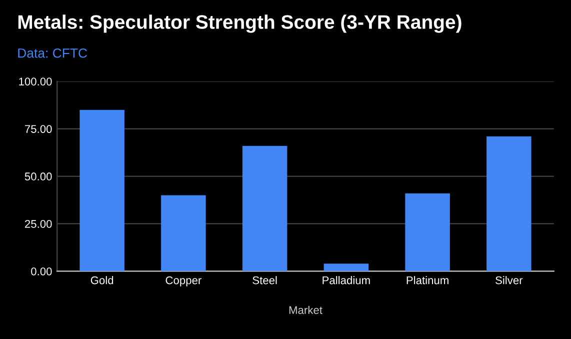 Image resolution: width=571 pixels, height=339 pixels. Describe the element at coordinates (38, 176) in the screenshot. I see `y-tick-label: 50.00` at that location.